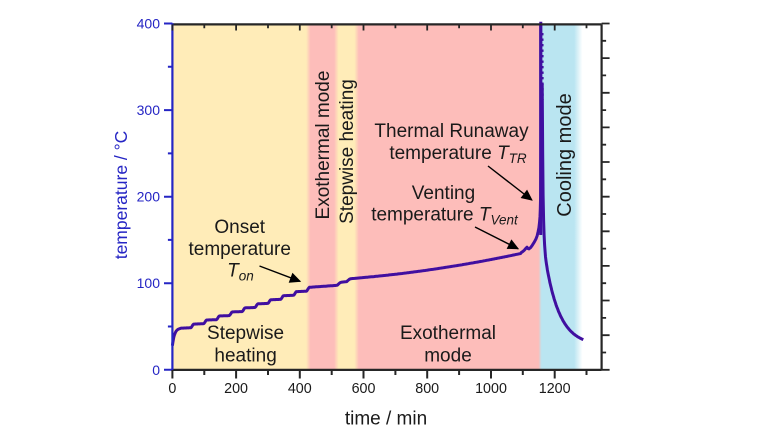 Image resolution: width=768 pixels, height=432 pixels. Describe the element at coordinates (239, 227) in the screenshot. I see `svg-text: Onset` at that location.